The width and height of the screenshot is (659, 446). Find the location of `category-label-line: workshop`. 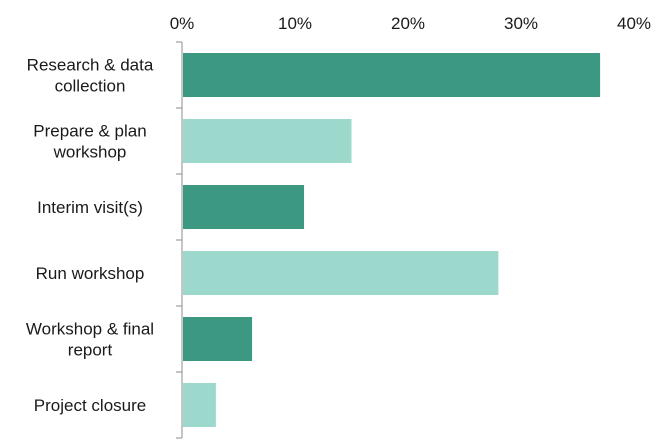

category-label-line: workshop is located at coordinates (90, 152).